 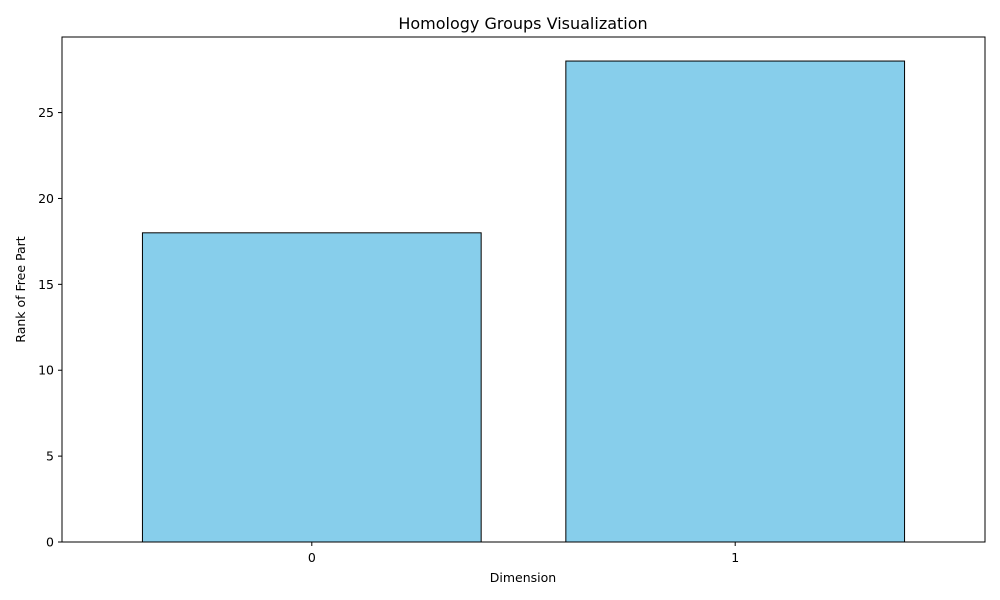 What do you see at coordinates (20, 289) in the screenshot?
I see `y-axis-label: Rank of Free Part` at bounding box center [20, 289].